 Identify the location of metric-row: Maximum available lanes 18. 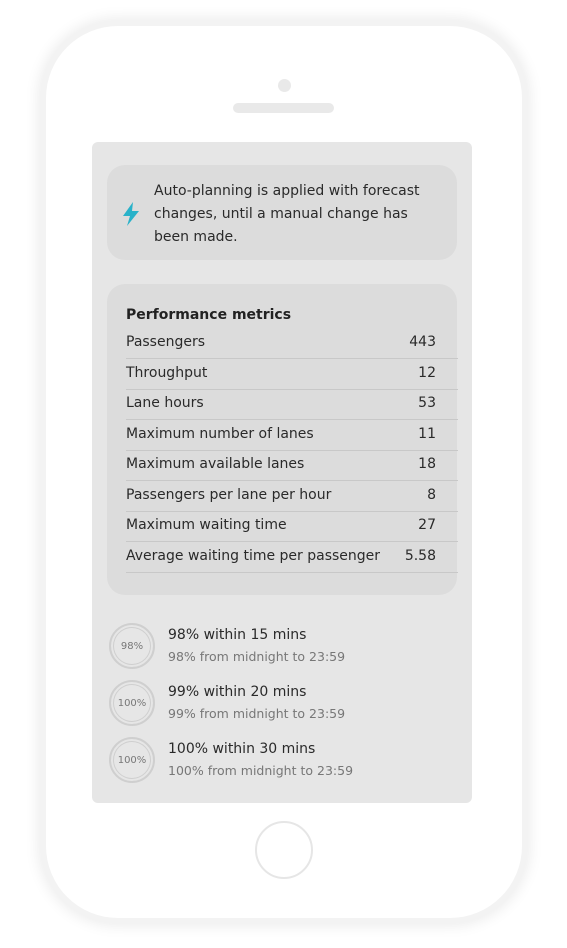
(292, 465).